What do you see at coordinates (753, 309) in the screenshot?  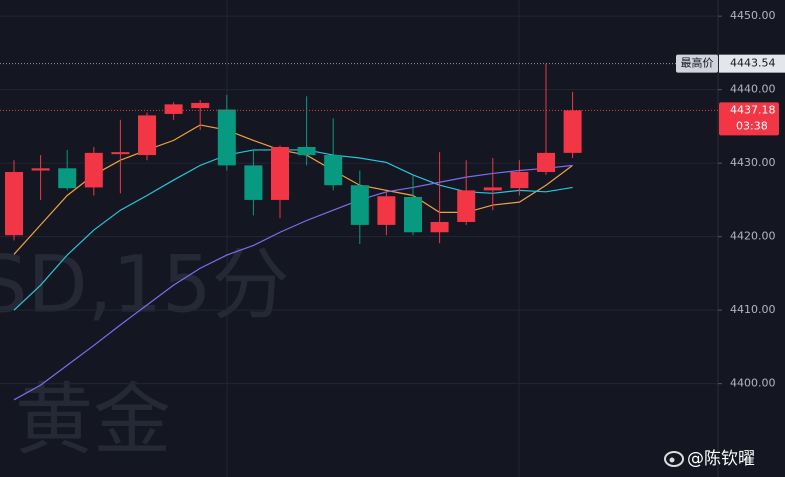 I see `y-tick-label: 4410.00` at bounding box center [753, 309].